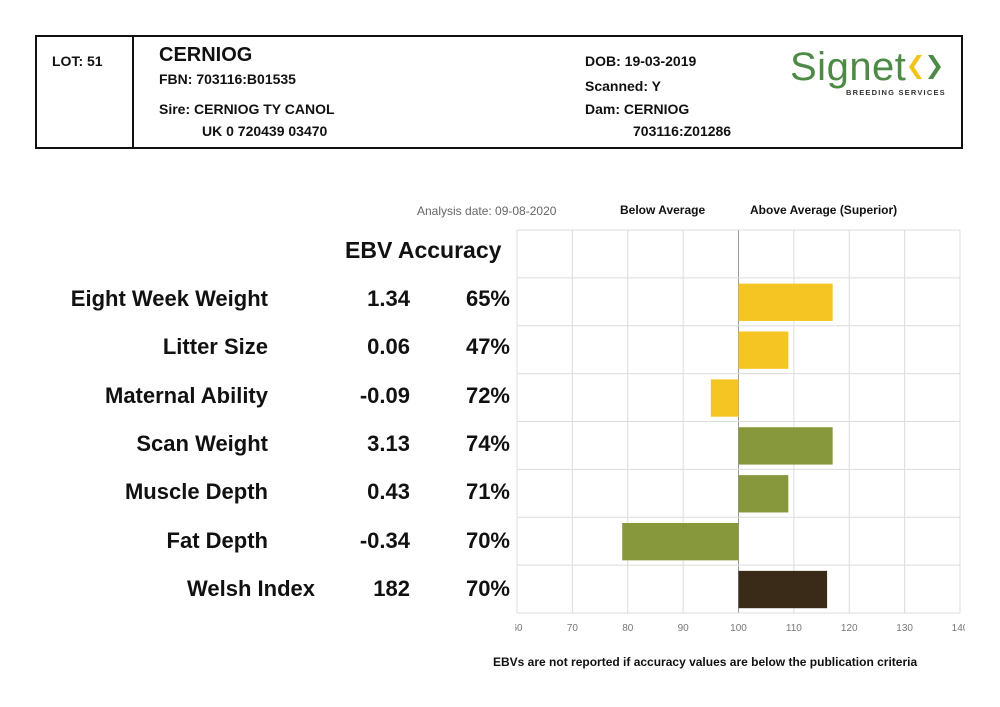 This screenshot has height=707, width=1000. What do you see at coordinates (388, 492) in the screenshot?
I see `trait-ebv: 0.43` at bounding box center [388, 492].